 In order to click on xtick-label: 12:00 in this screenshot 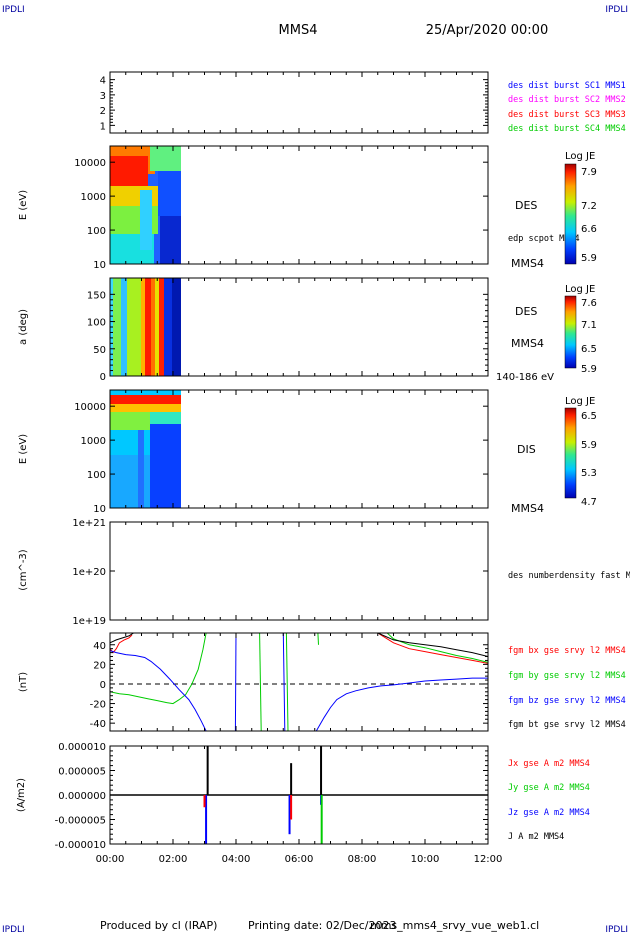, I will do `click(488, 859)`.